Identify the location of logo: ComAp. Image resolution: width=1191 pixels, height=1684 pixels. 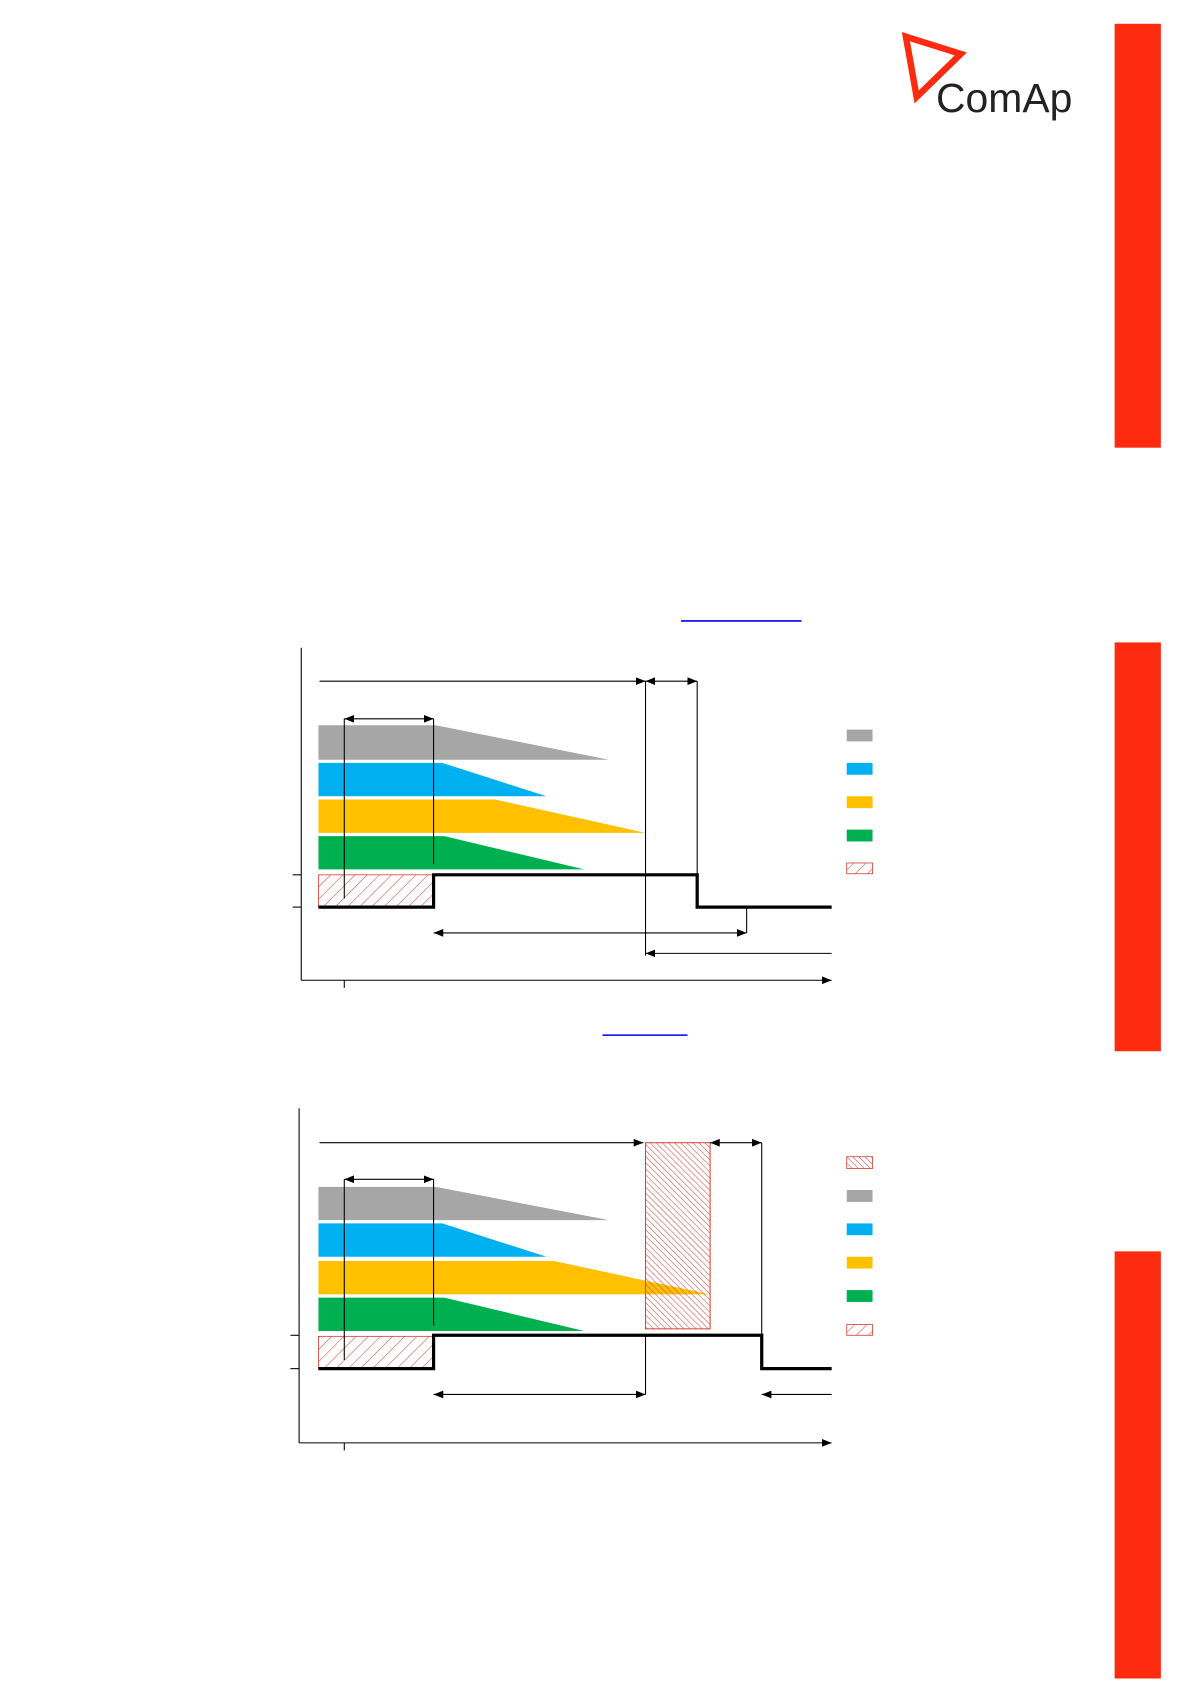
(986, 76).